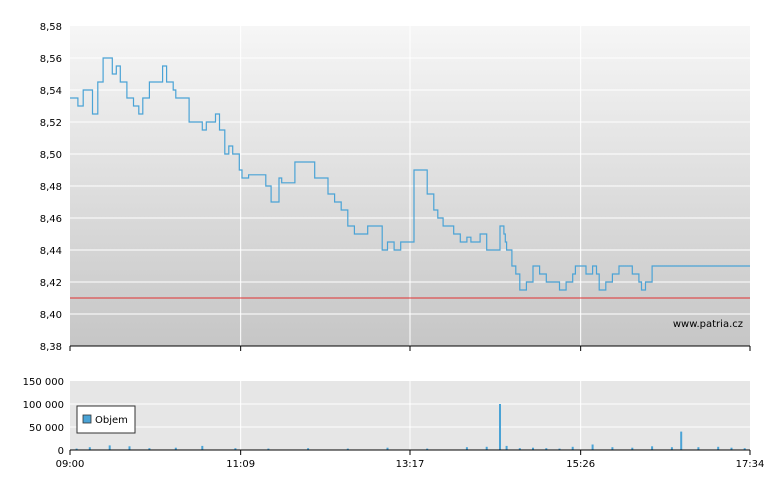 Image resolution: width=780 pixels, height=494 pixels. Describe the element at coordinates (51, 123) in the screenshot. I see `price-y-tick-label: 8,52` at that location.